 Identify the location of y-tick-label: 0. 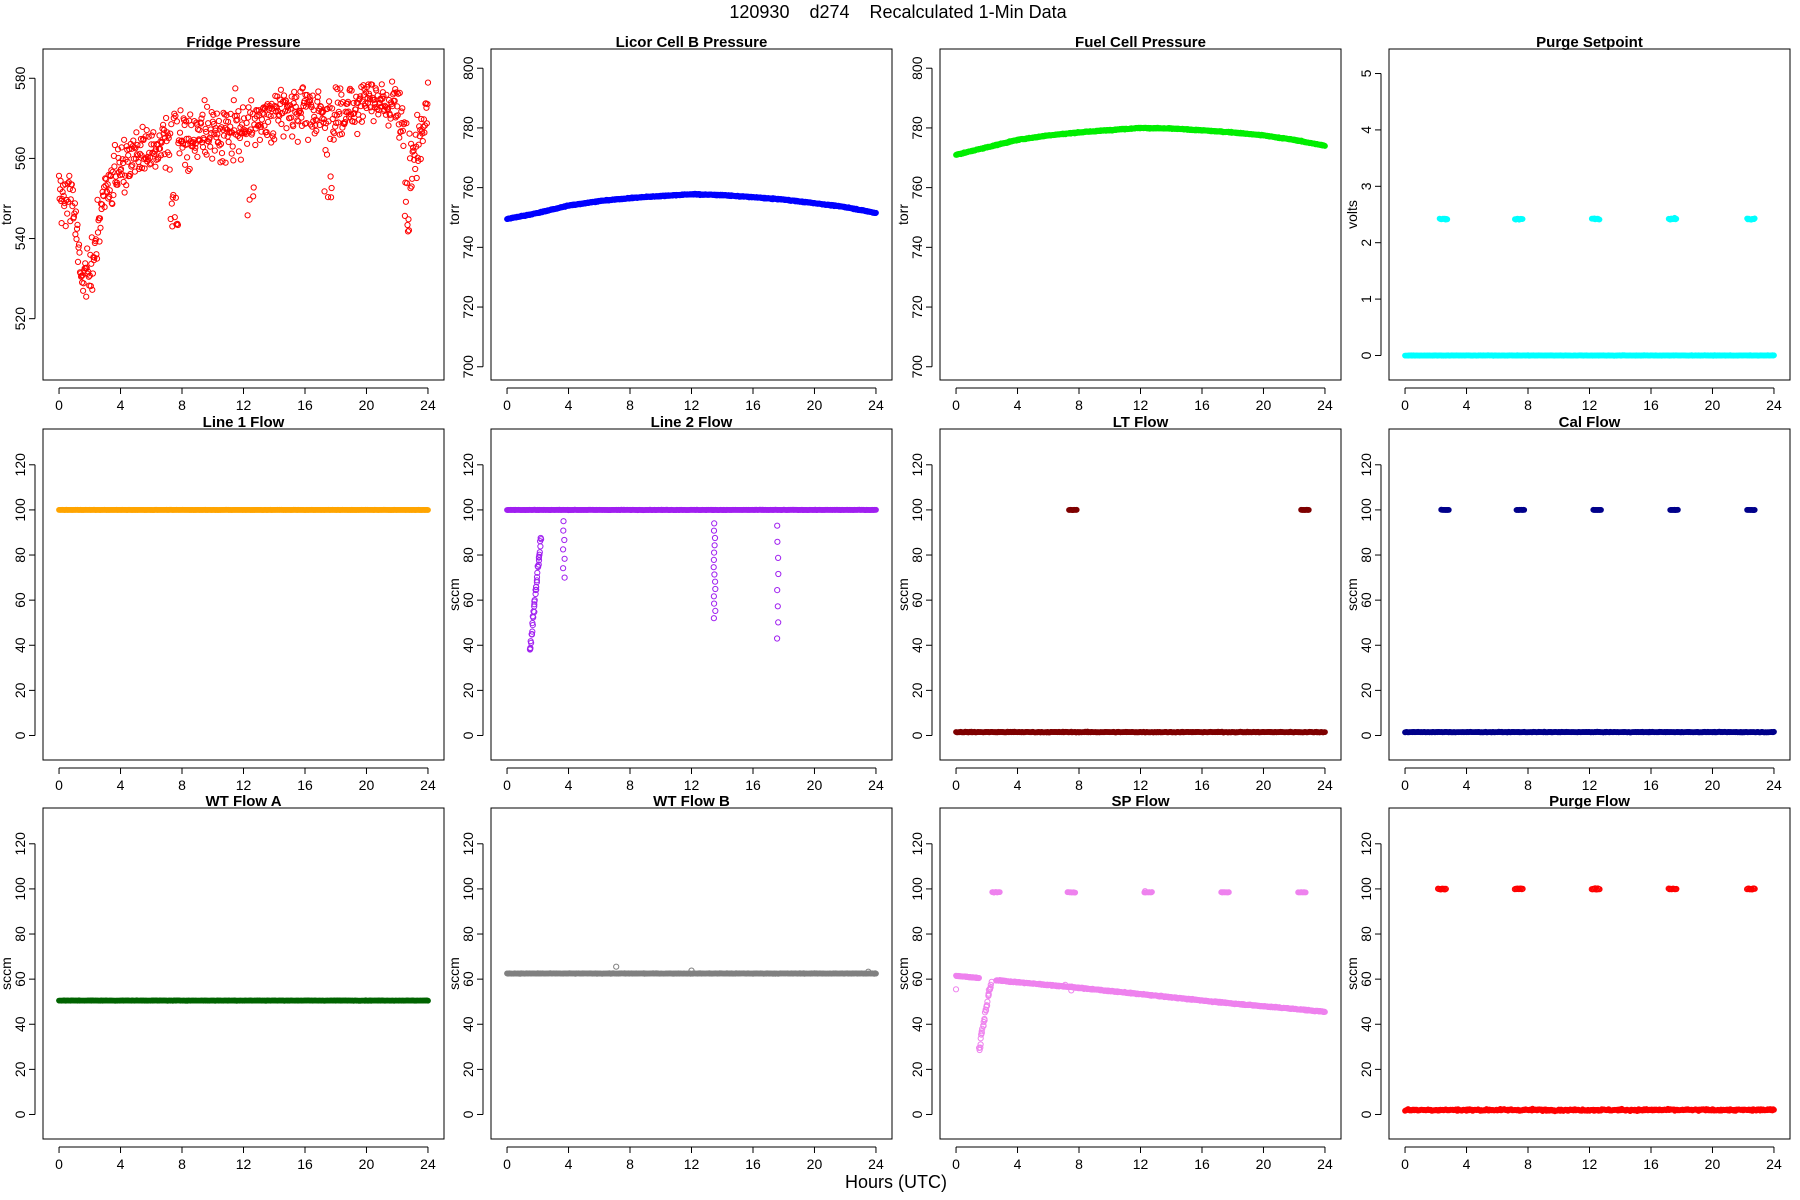
(20, 735).